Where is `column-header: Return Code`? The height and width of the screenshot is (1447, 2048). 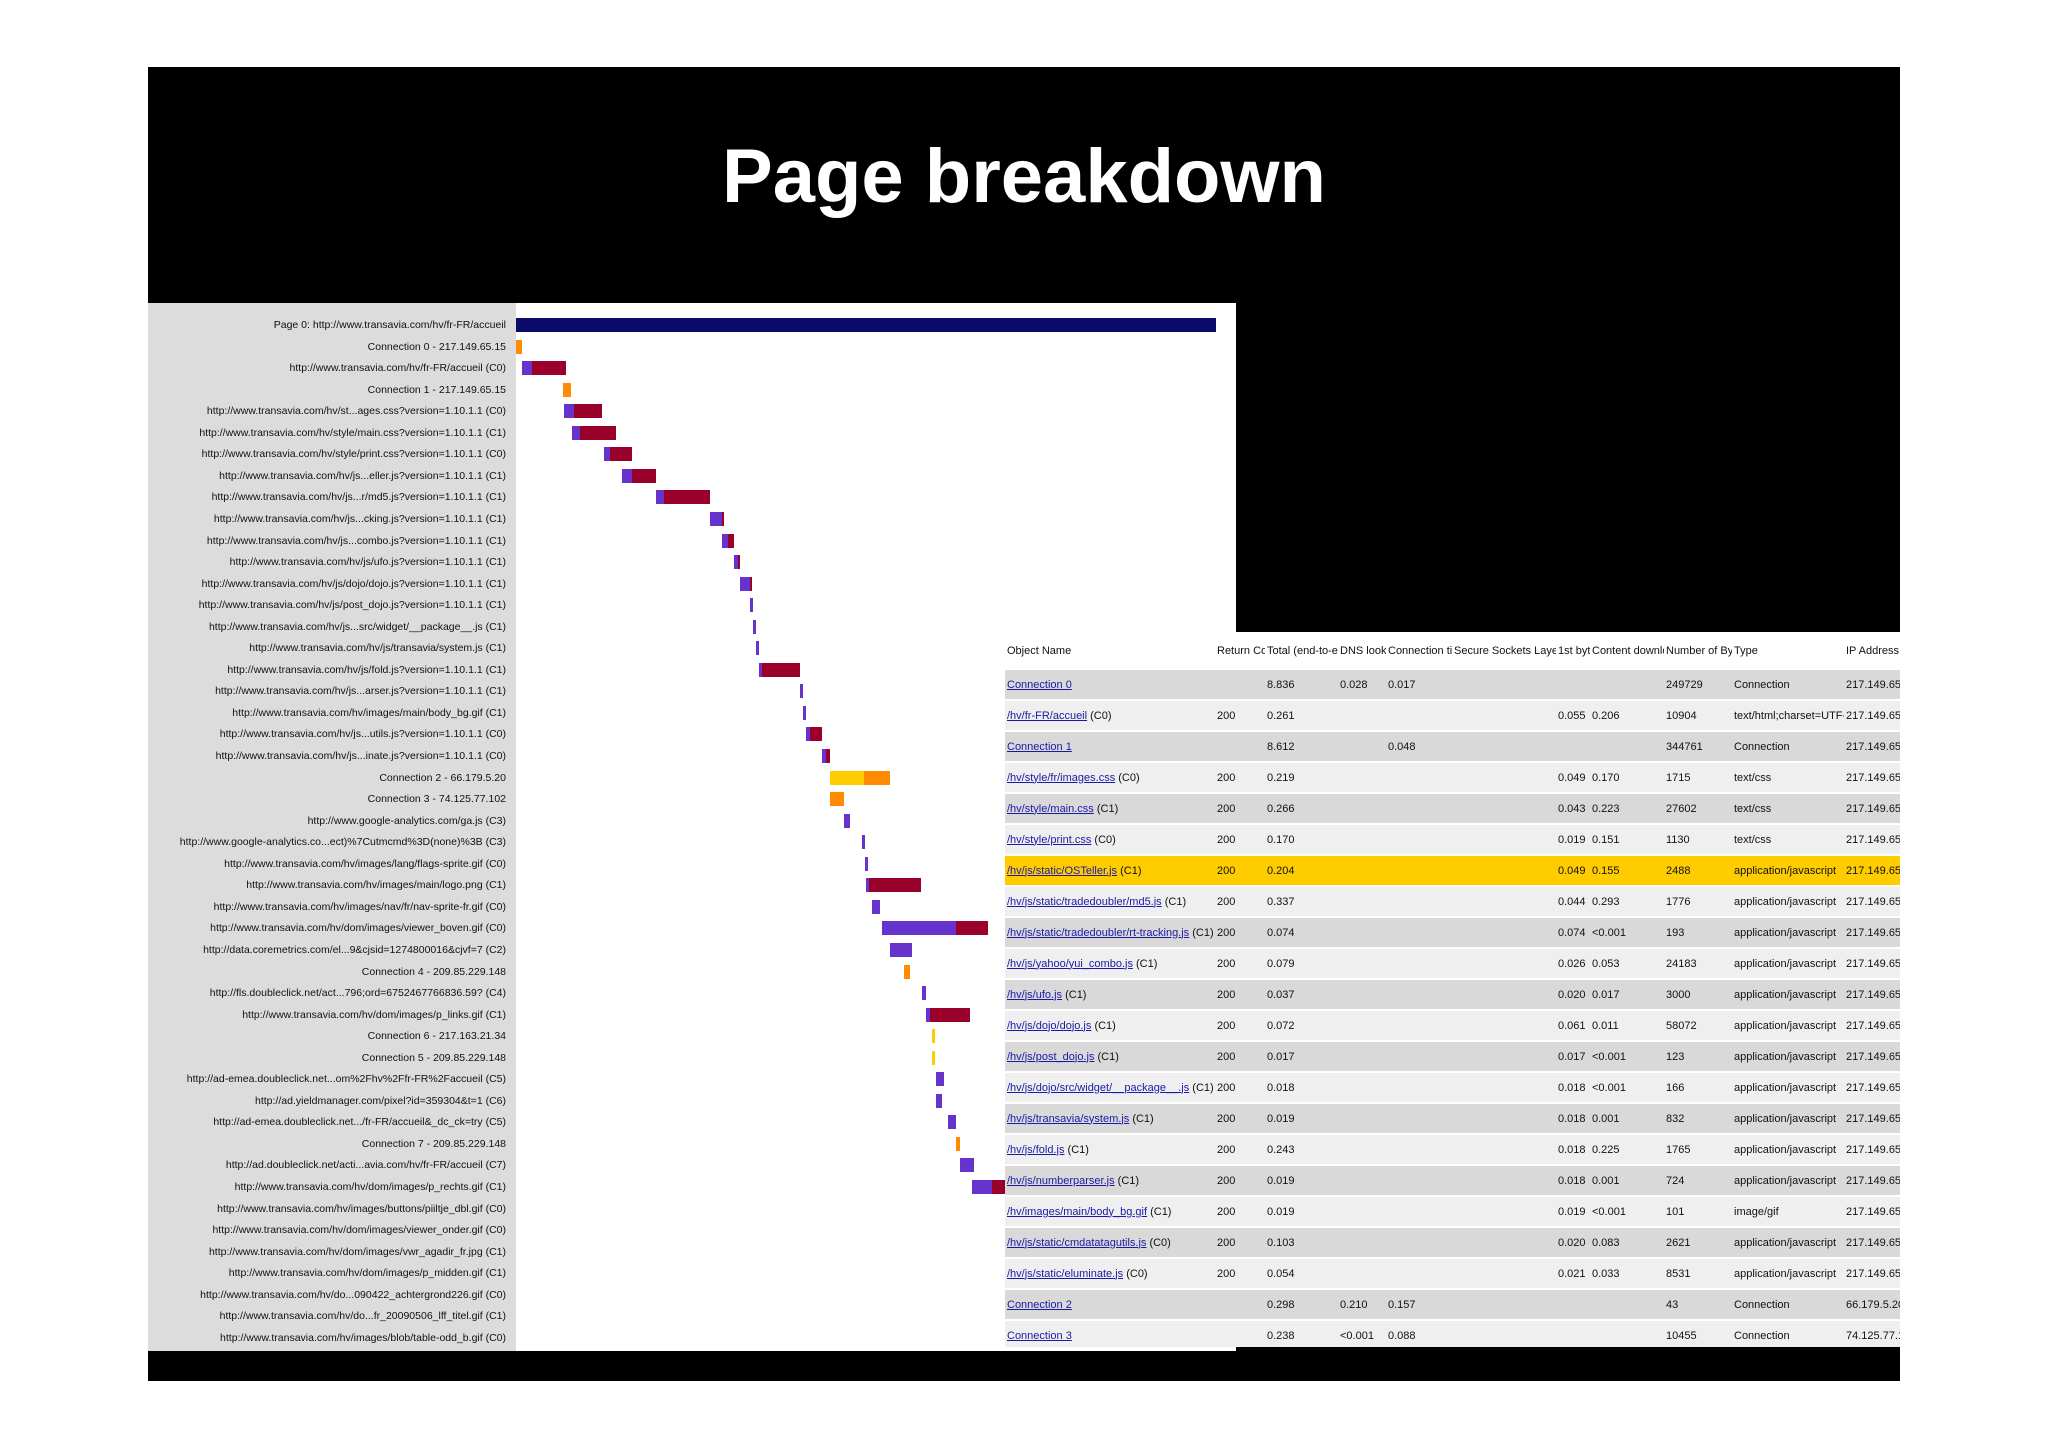
column-header: Return Code is located at coordinates (1241, 651).